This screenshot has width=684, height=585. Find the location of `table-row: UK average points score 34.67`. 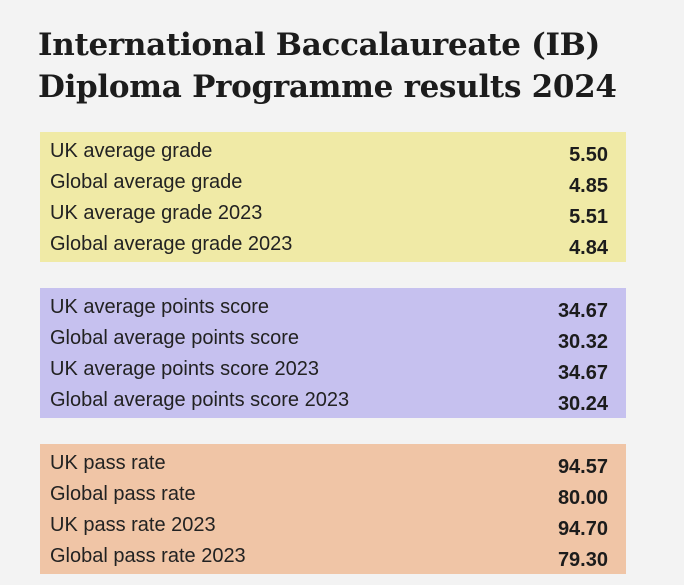

table-row: UK average points score 34.67 is located at coordinates (329, 309).